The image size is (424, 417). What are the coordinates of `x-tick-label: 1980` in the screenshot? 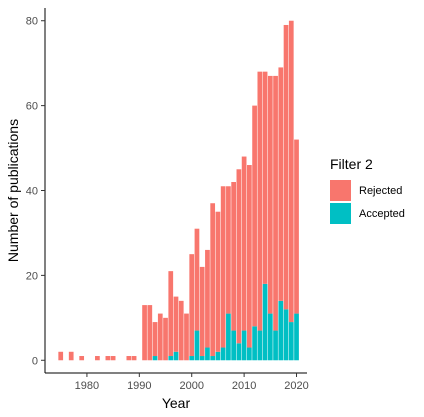 It's located at (87, 386).